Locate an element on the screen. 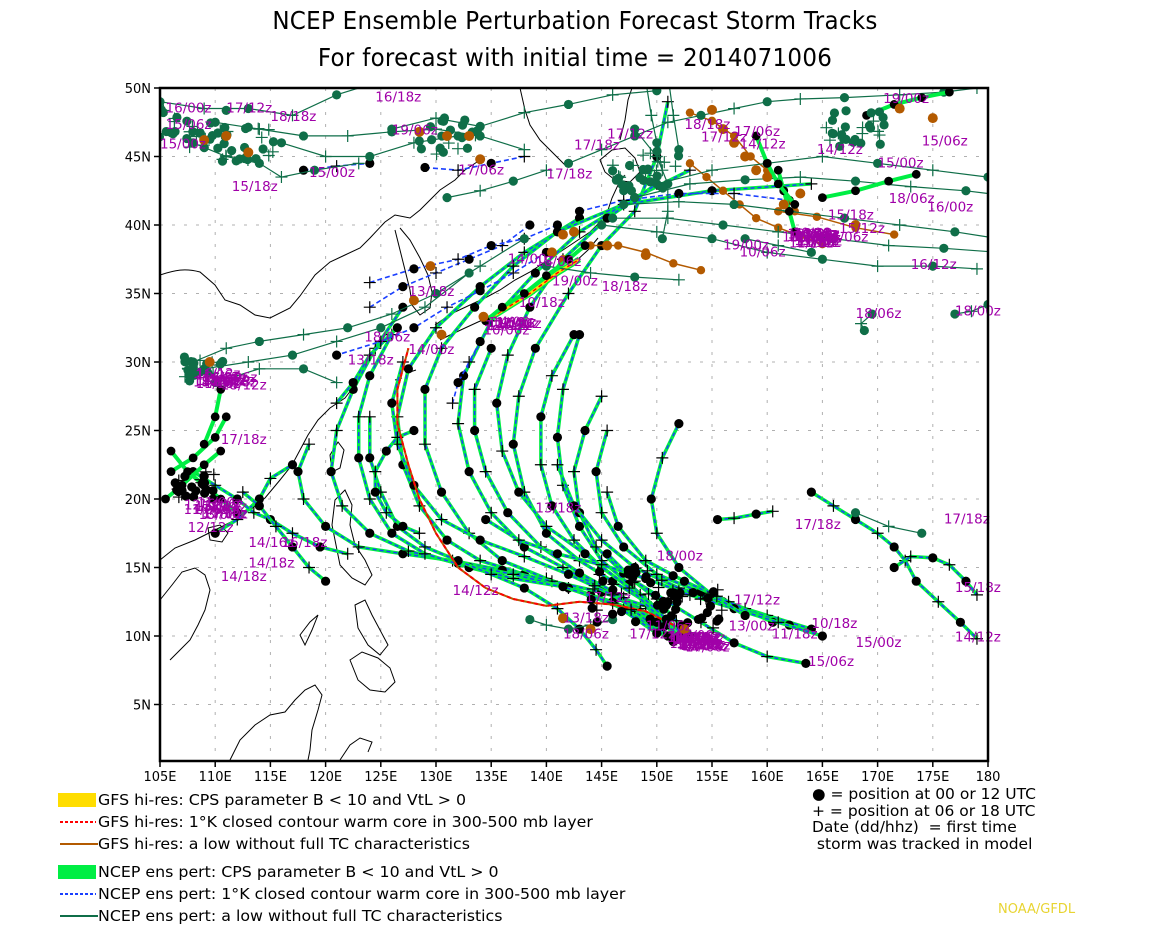 This screenshot has width=1150, height=928. svg-text: 10/06z is located at coordinates (815, 234).